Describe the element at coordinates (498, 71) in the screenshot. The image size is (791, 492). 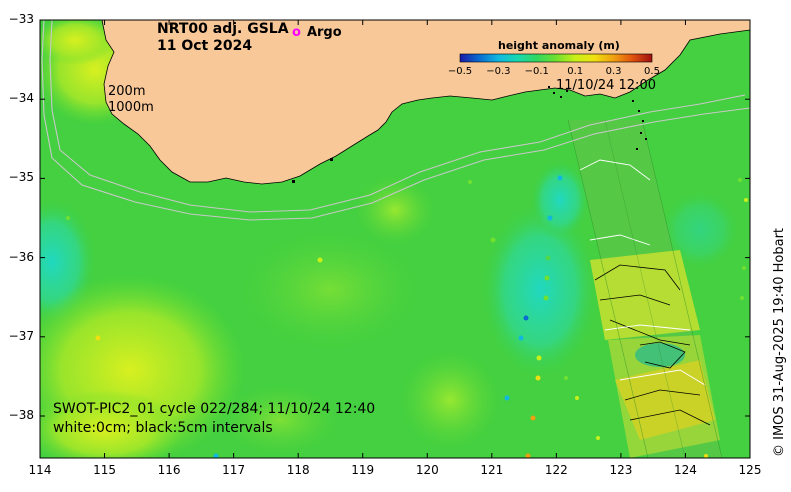
I see `colorbar-tick-label: −0.3` at that location.